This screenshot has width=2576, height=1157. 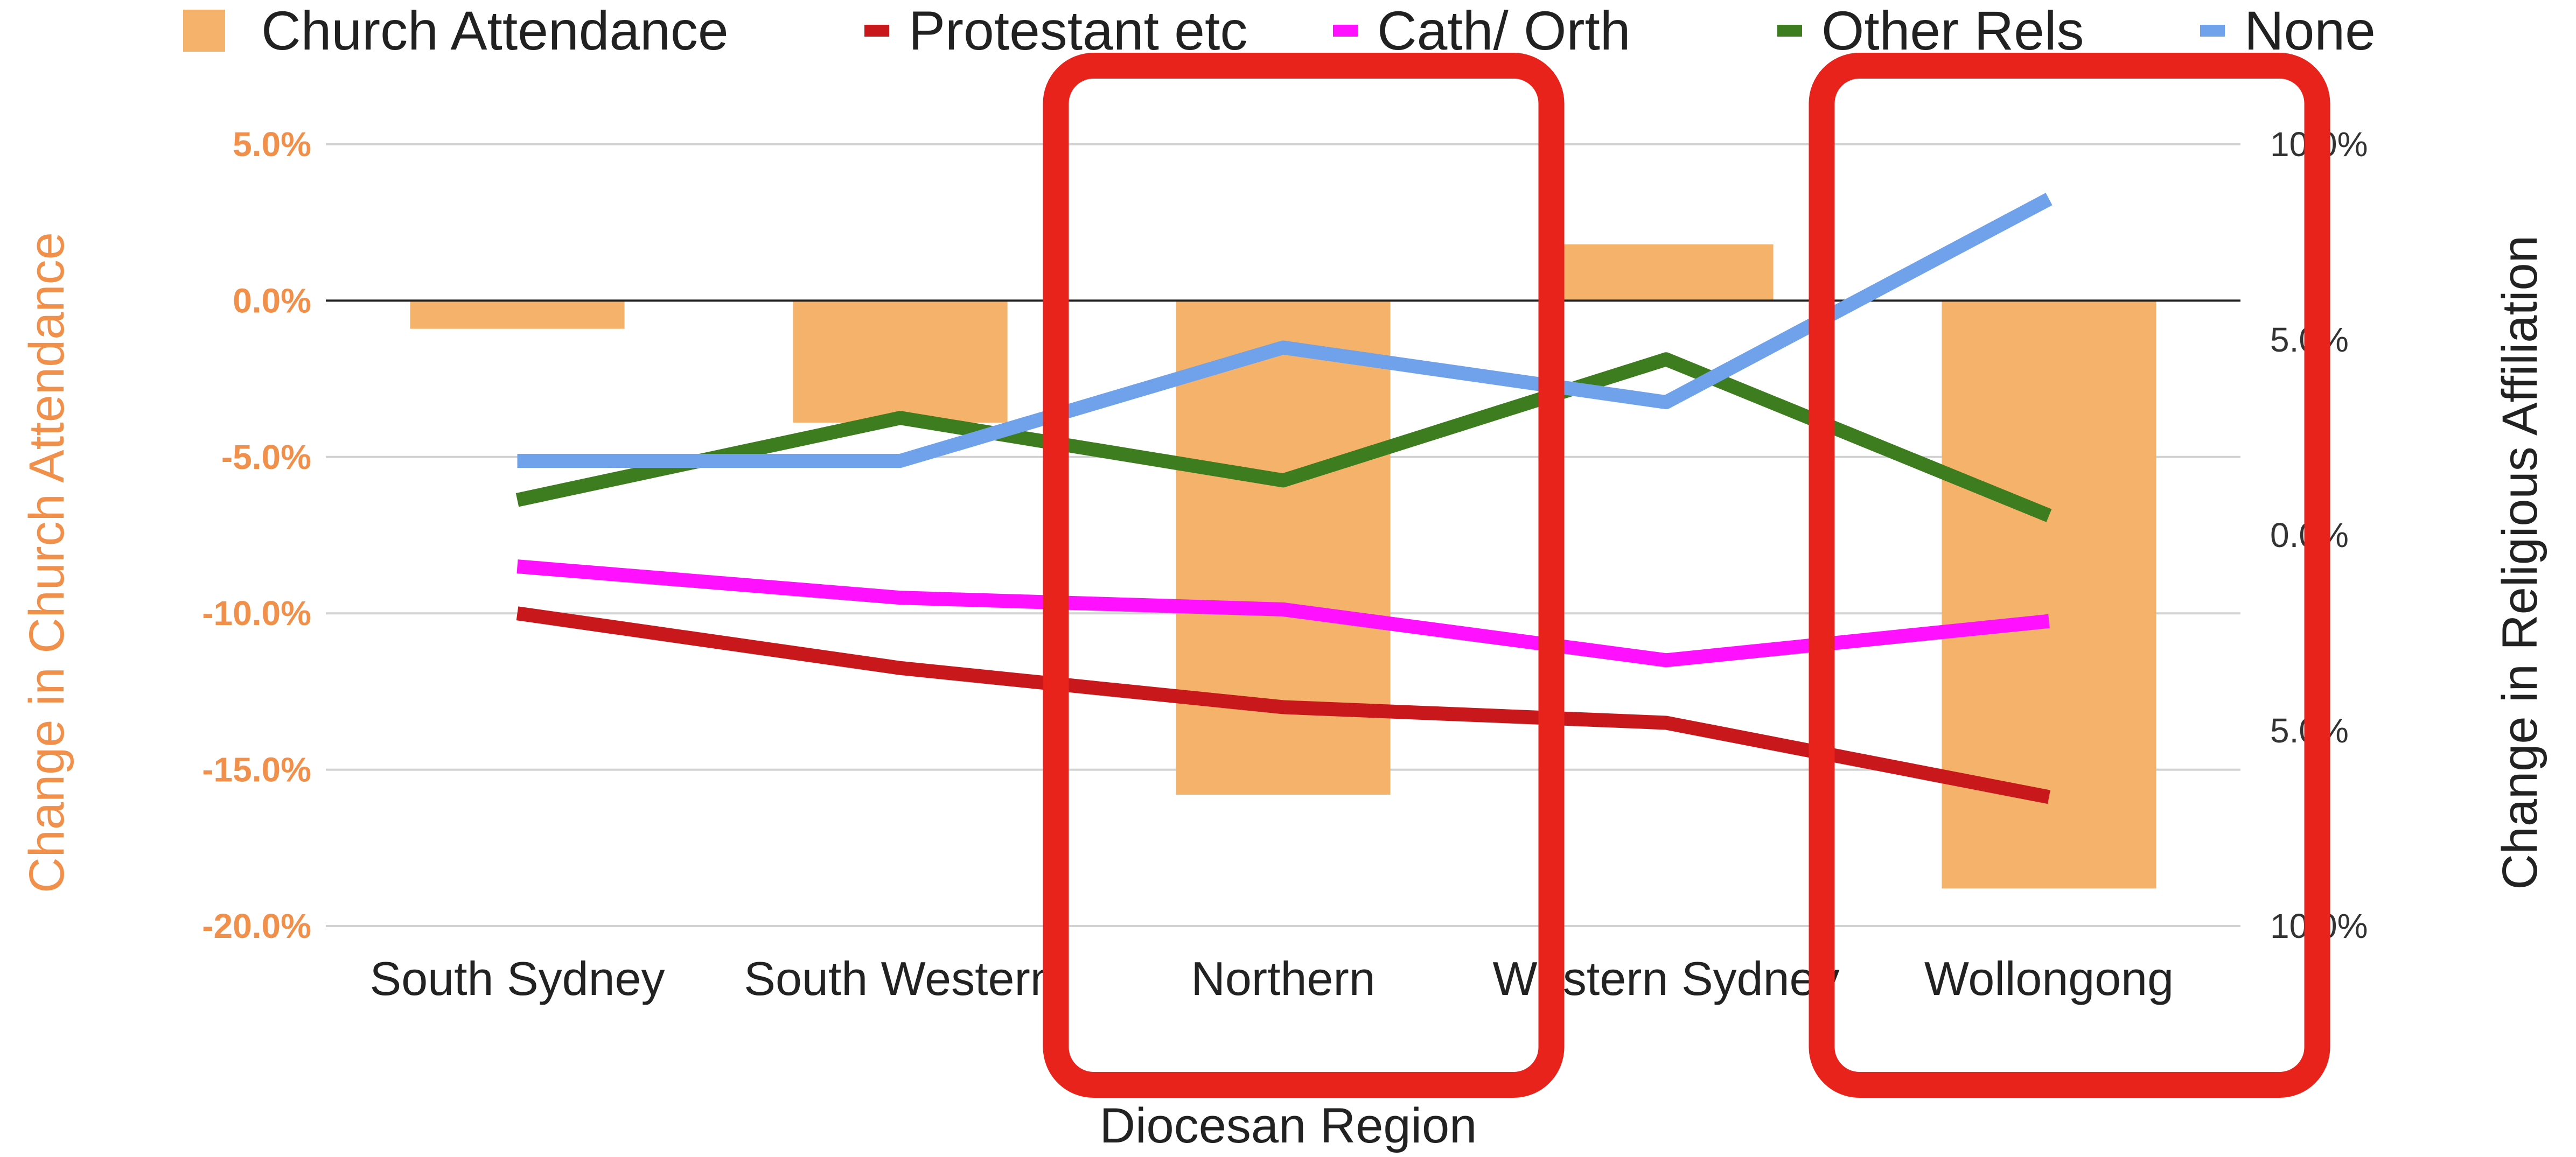 I want to click on x-tick-label: South Western, so click(x=900, y=978).